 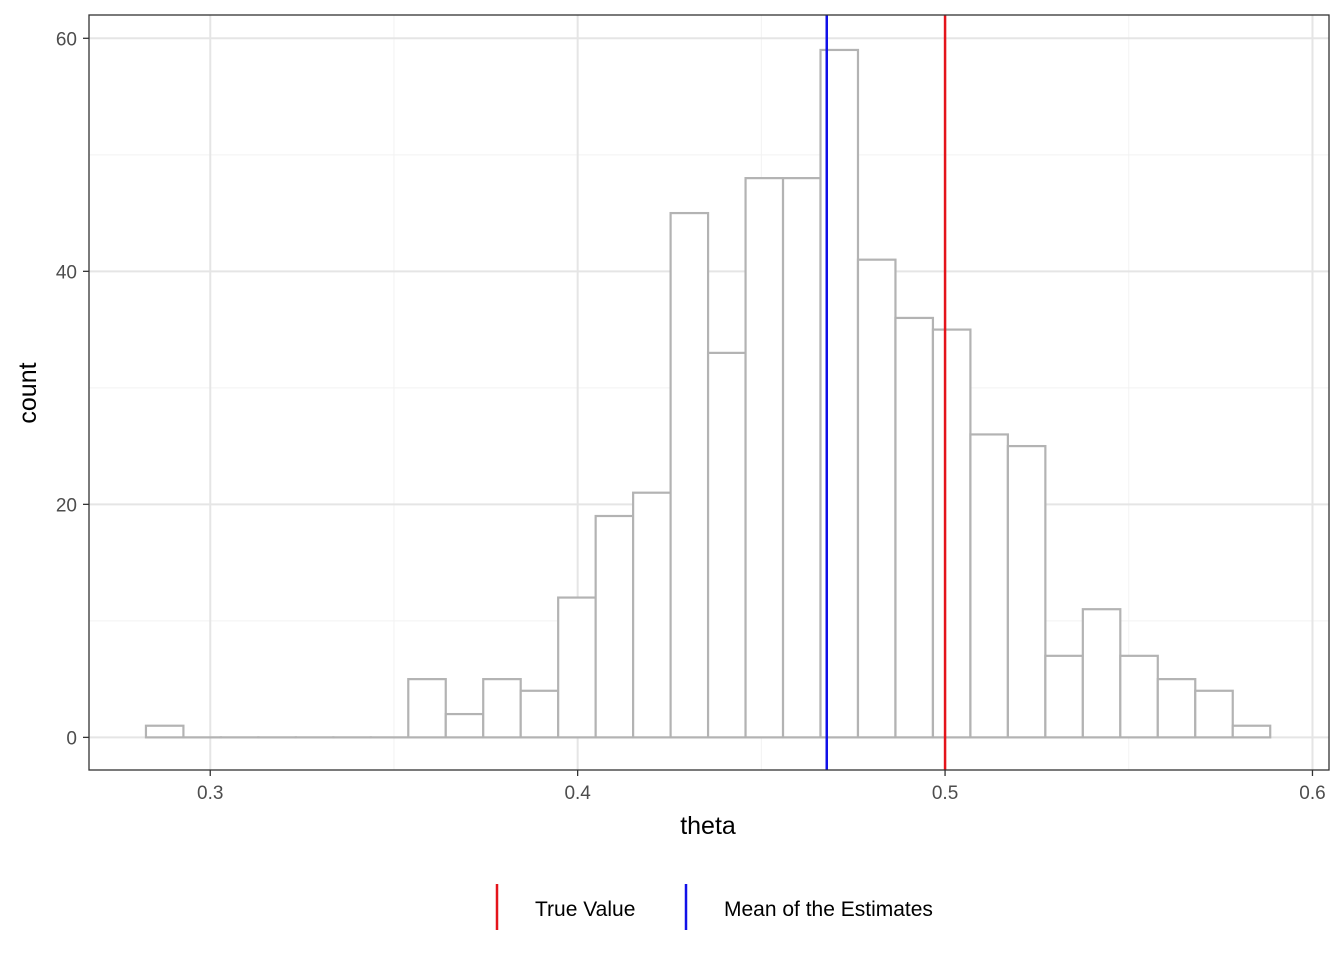 What do you see at coordinates (210, 793) in the screenshot?
I see `x-tick-label: 0.3` at bounding box center [210, 793].